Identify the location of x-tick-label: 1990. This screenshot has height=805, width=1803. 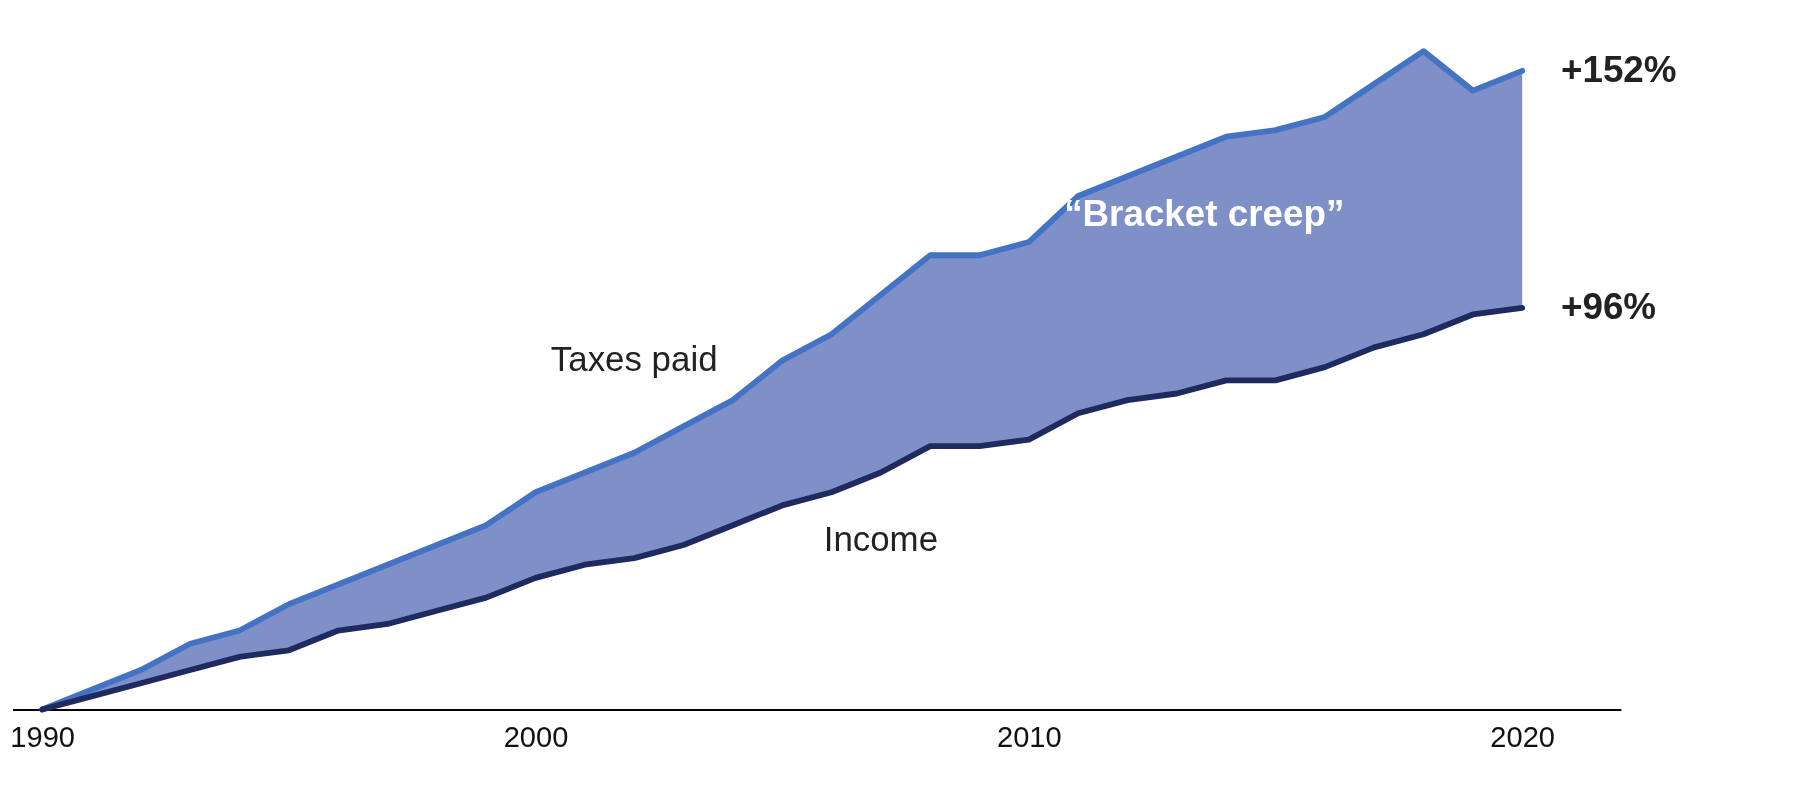
(42, 736).